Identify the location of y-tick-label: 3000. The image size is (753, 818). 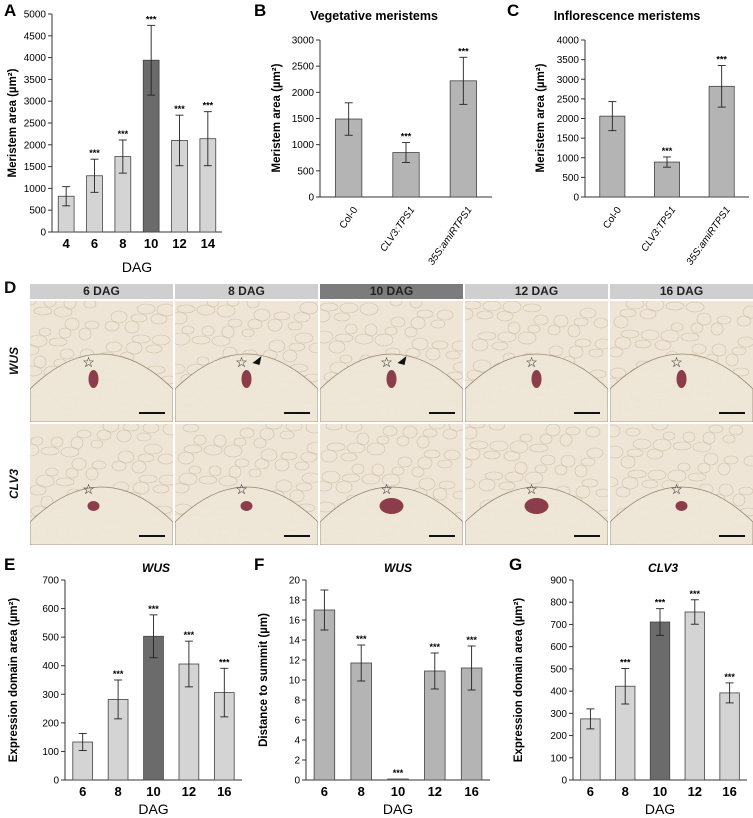
(568, 80).